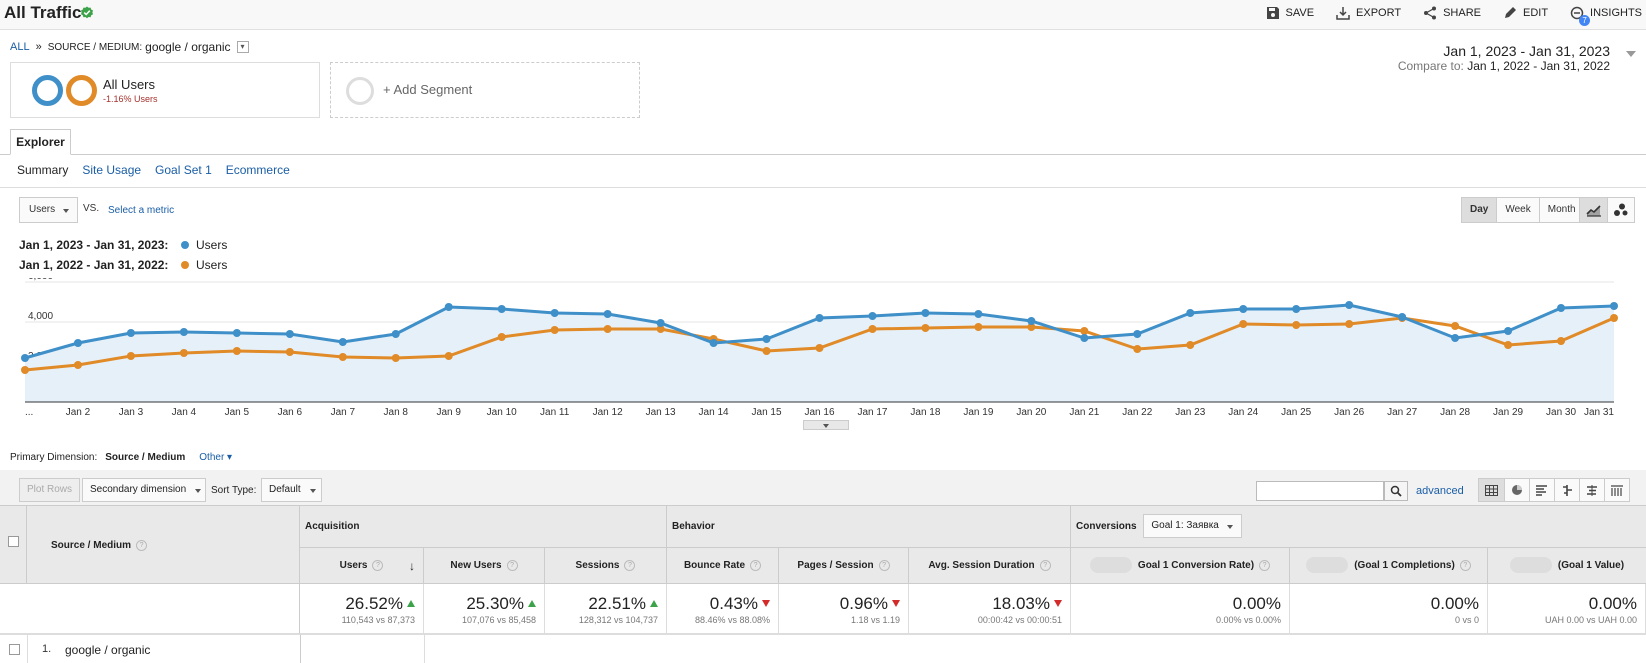  What do you see at coordinates (1462, 13) in the screenshot?
I see `share-label: SHARE` at bounding box center [1462, 13].